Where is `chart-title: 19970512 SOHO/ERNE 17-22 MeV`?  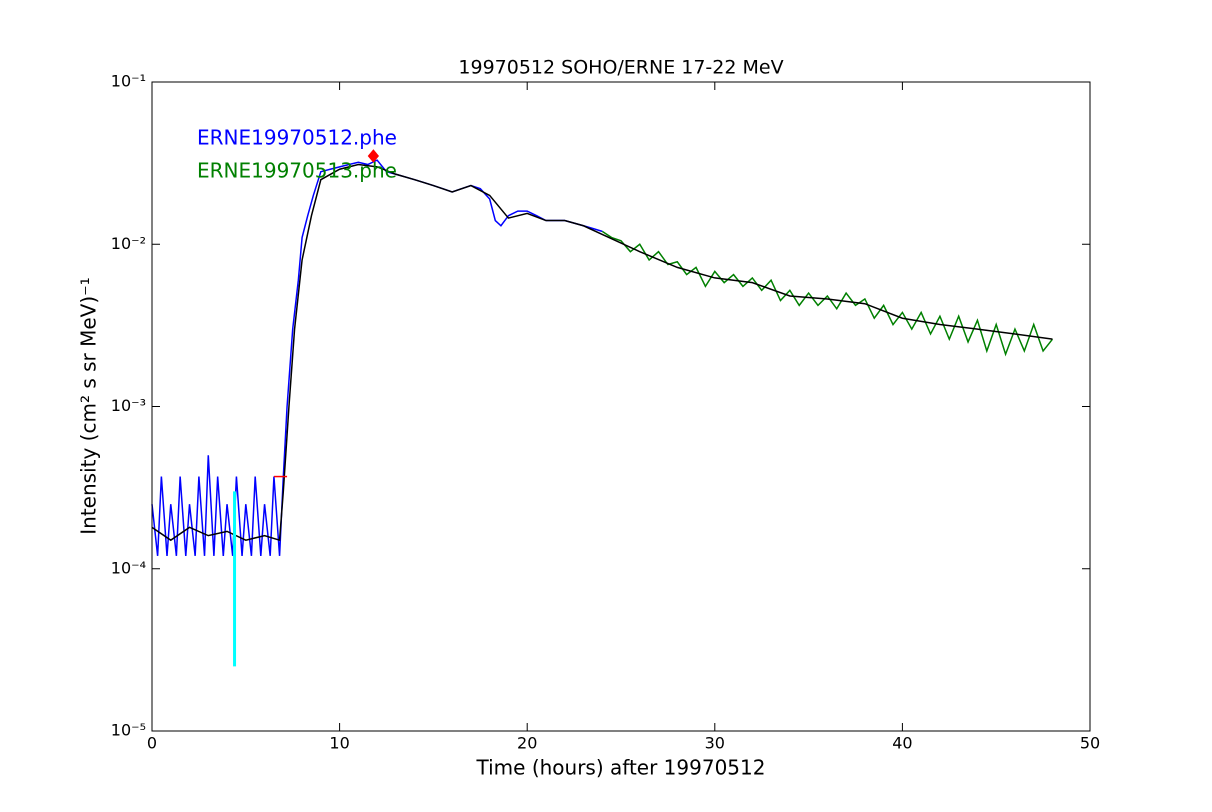 chart-title: 19970512 SOHO/ERNE 17-22 MeV is located at coordinates (620, 68).